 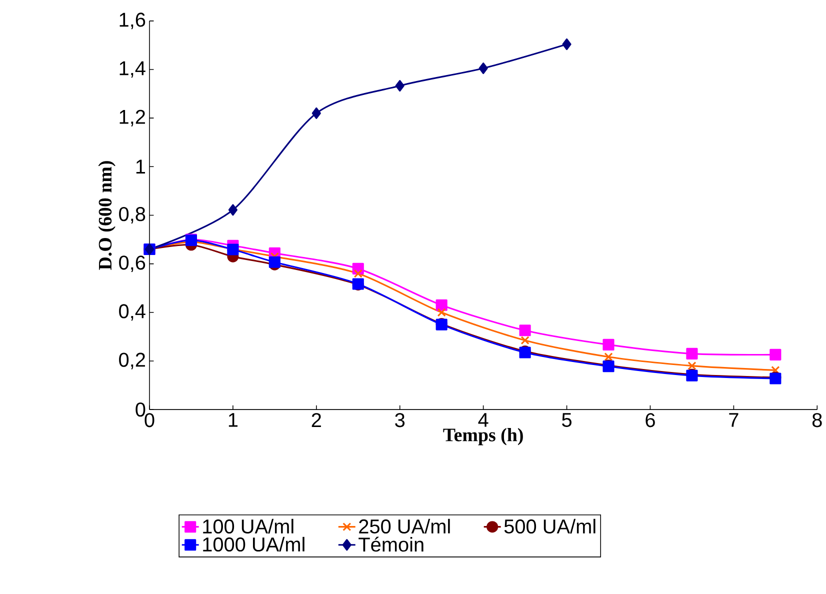 What do you see at coordinates (483, 420) in the screenshot?
I see `x-tick-label: 4` at bounding box center [483, 420].